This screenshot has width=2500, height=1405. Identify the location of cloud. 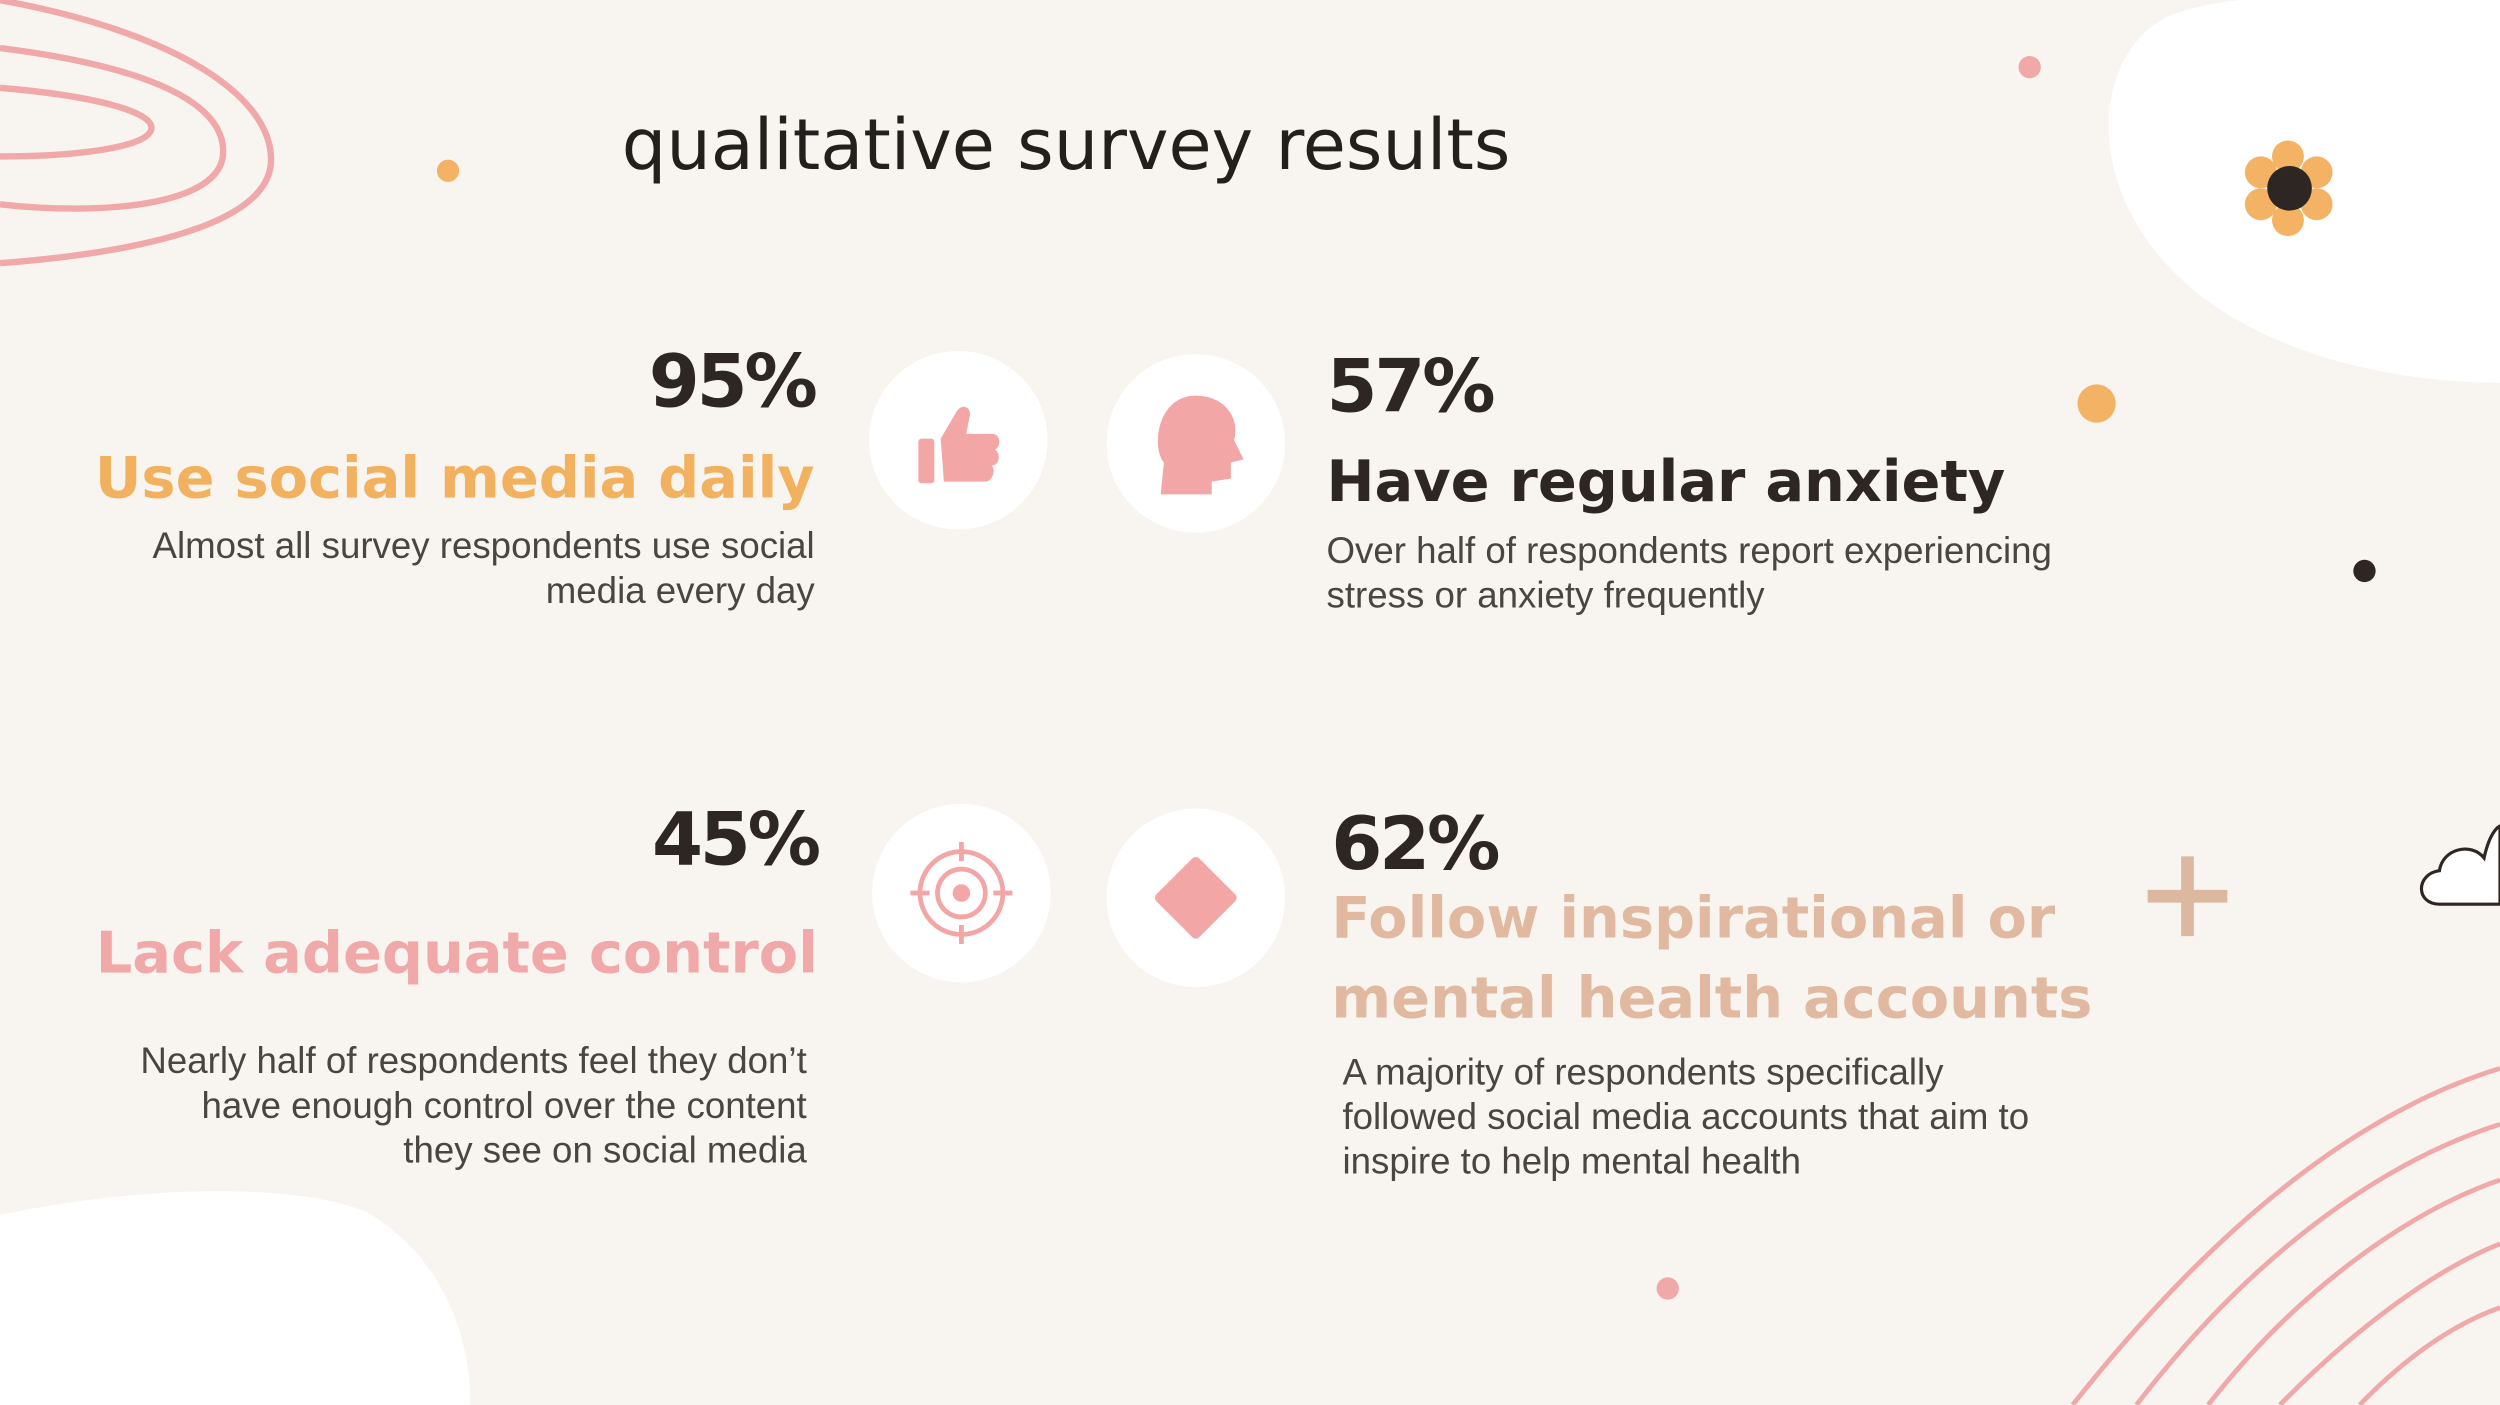
(2460, 865).